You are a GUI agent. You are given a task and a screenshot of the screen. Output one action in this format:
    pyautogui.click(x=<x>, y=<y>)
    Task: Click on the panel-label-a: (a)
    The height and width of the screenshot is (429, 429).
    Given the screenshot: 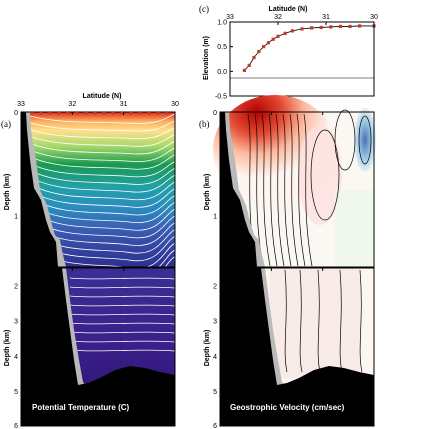 What is the action you would take?
    pyautogui.click(x=6, y=124)
    